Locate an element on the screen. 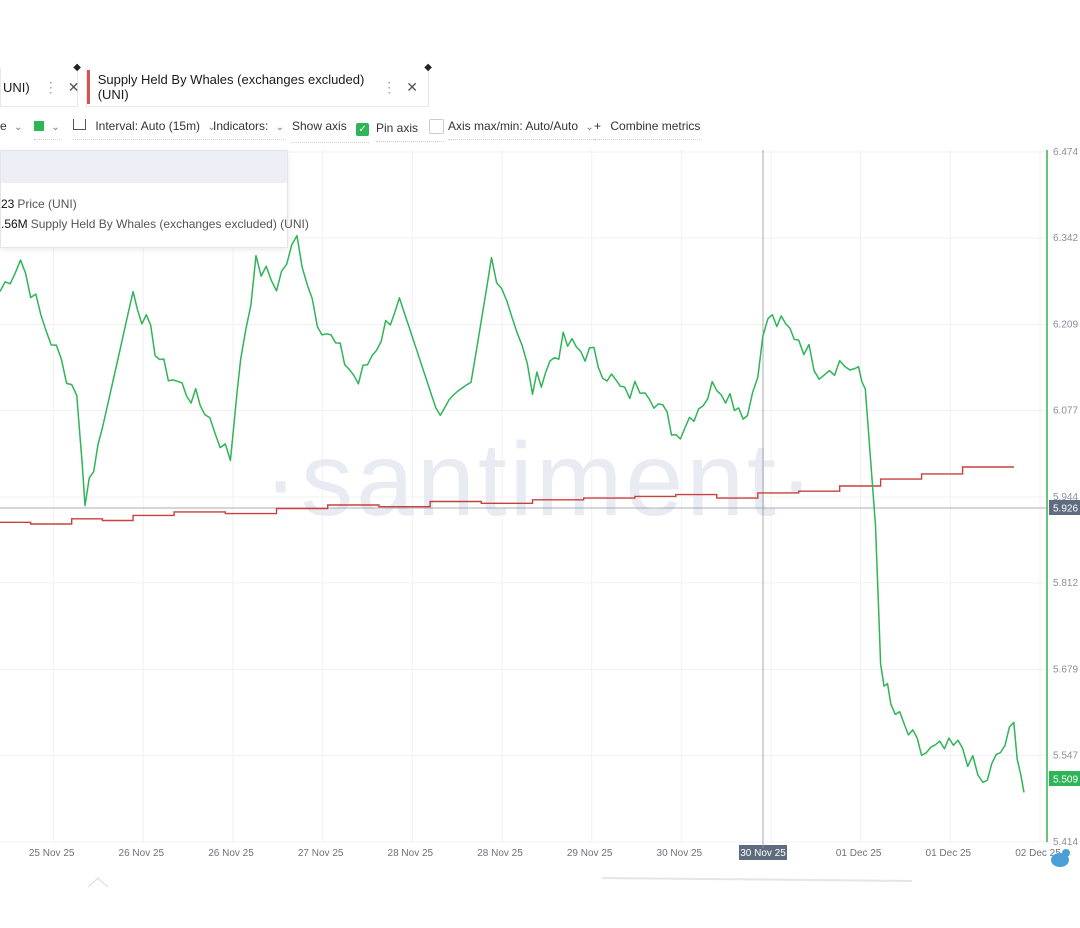  interval-label: Interval: Auto (15m) is located at coordinates (148, 126).